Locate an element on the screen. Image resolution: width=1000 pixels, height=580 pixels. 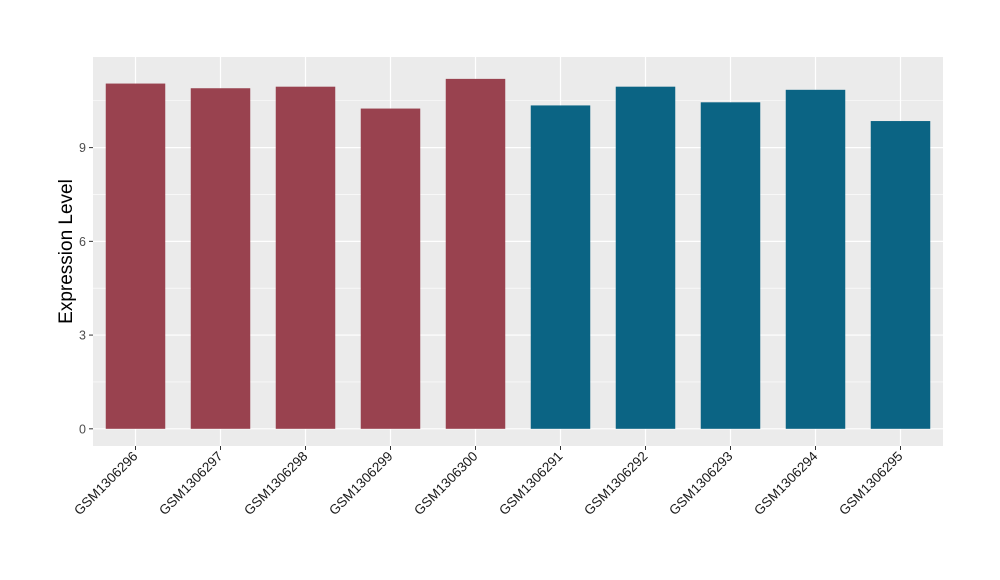
bar-GSM1306292 is located at coordinates (645, 257).